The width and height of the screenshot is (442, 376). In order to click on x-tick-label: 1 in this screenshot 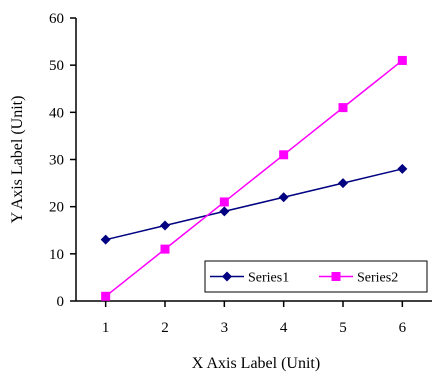, I will do `click(106, 328)`.